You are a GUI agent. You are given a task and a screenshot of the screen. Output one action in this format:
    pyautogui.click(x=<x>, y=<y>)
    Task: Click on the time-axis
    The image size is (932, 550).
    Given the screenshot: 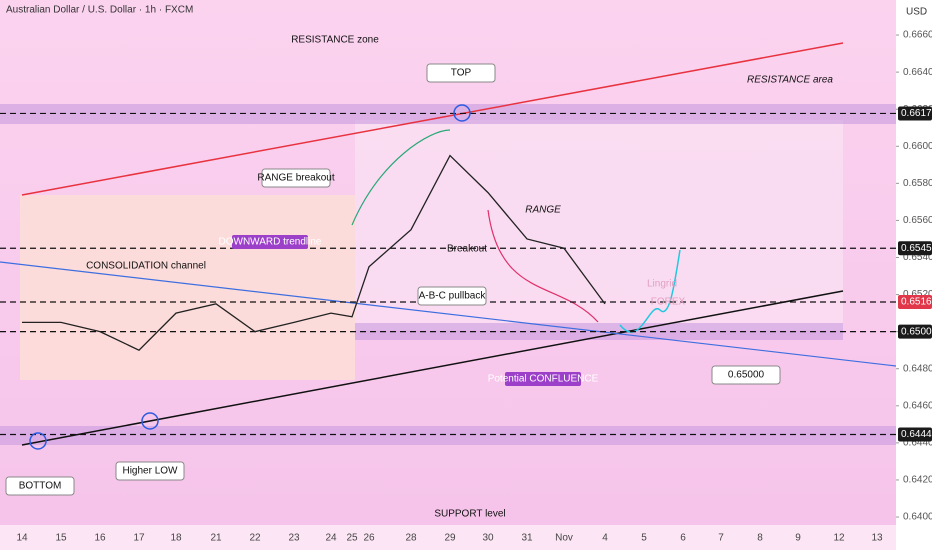 What is the action you would take?
    pyautogui.click(x=448, y=537)
    